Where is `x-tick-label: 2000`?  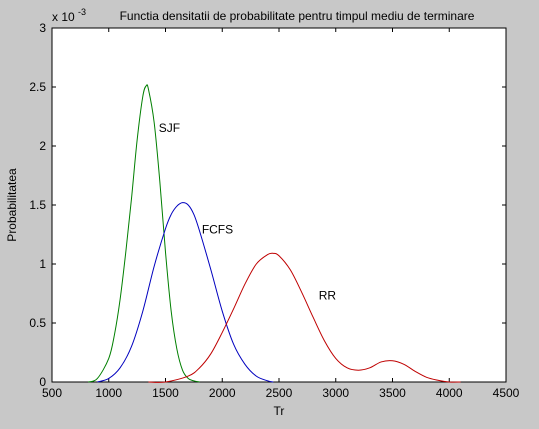
x-tick-label: 2000 is located at coordinates (222, 393).